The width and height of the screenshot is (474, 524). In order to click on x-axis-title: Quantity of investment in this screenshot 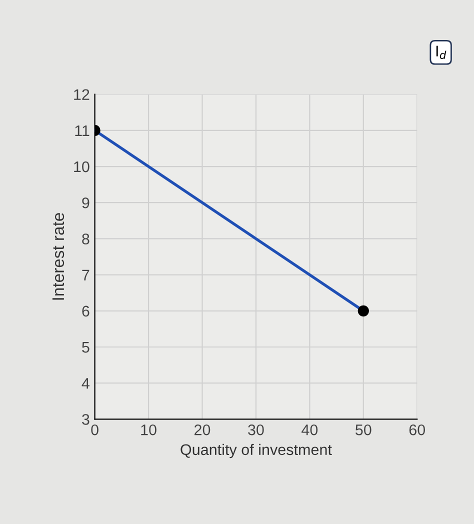, I will do `click(256, 451)`.